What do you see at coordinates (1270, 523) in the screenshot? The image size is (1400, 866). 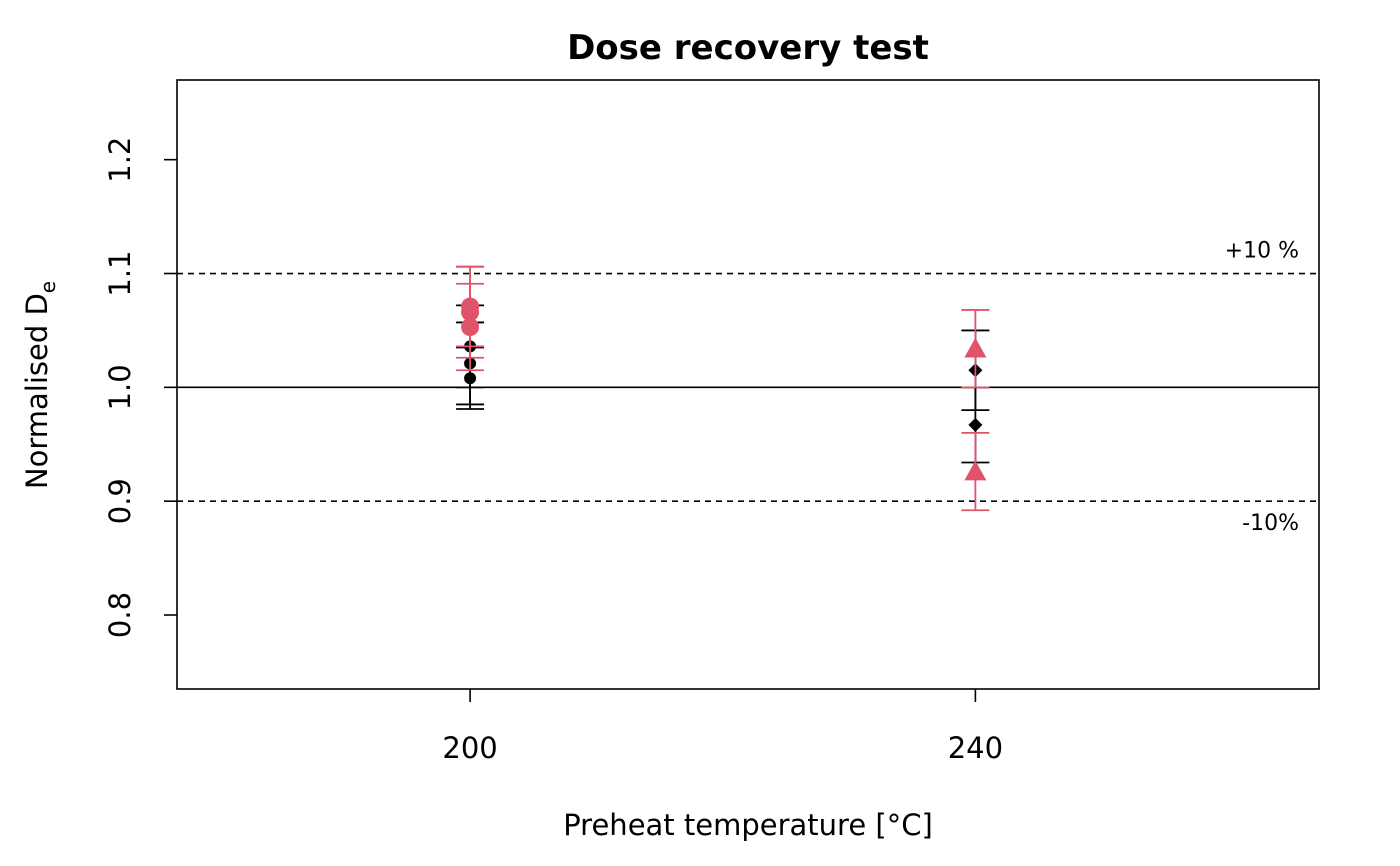 I see `reference-line-label-2: -10%` at bounding box center [1270, 523].